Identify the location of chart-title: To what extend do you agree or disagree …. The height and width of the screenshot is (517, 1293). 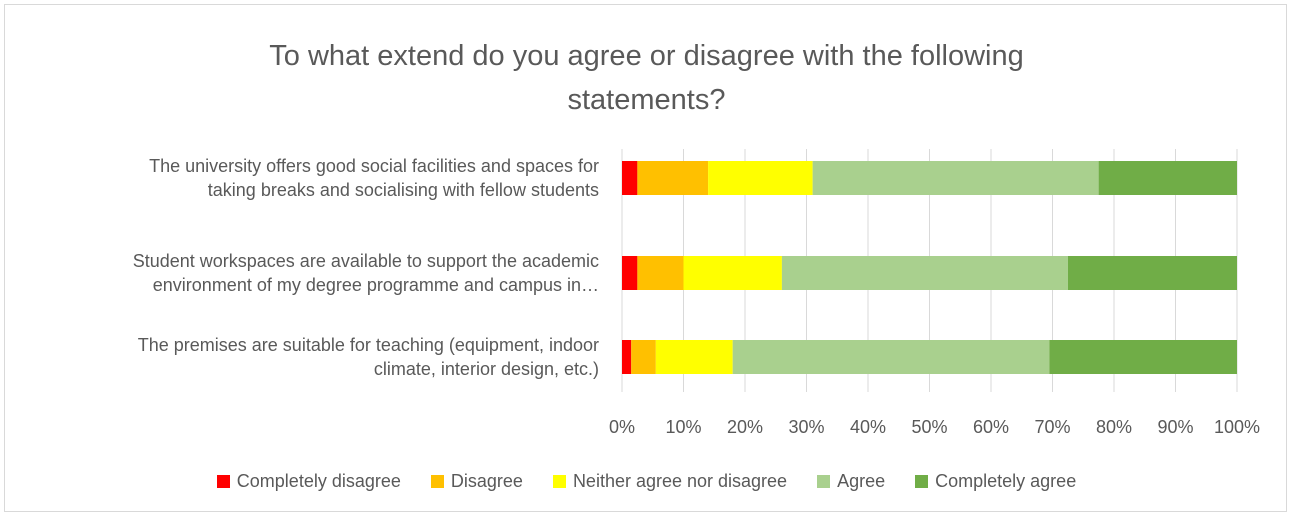
(646, 78).